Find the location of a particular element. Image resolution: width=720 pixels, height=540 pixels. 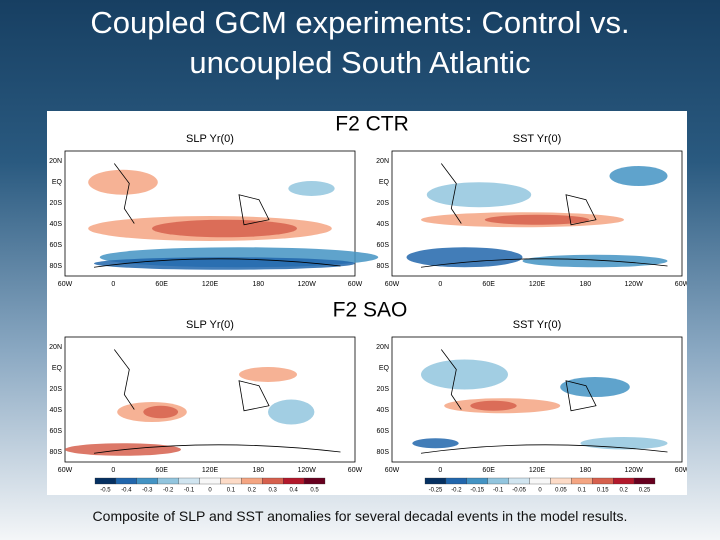

title-line: uncoupled South Atlantic is located at coordinates (360, 62).